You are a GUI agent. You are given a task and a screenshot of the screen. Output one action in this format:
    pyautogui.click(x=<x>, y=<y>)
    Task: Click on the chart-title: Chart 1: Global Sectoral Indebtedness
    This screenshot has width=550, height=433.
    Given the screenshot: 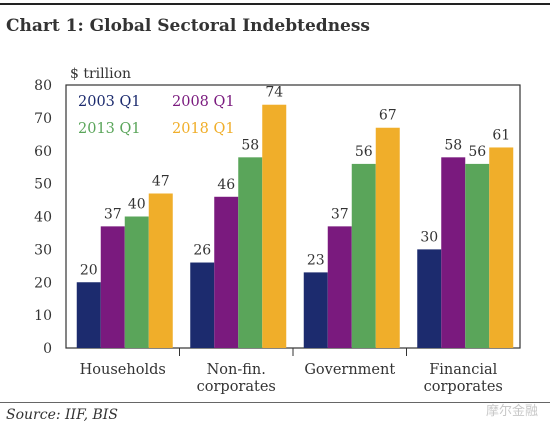 What is the action you would take?
    pyautogui.click(x=188, y=26)
    